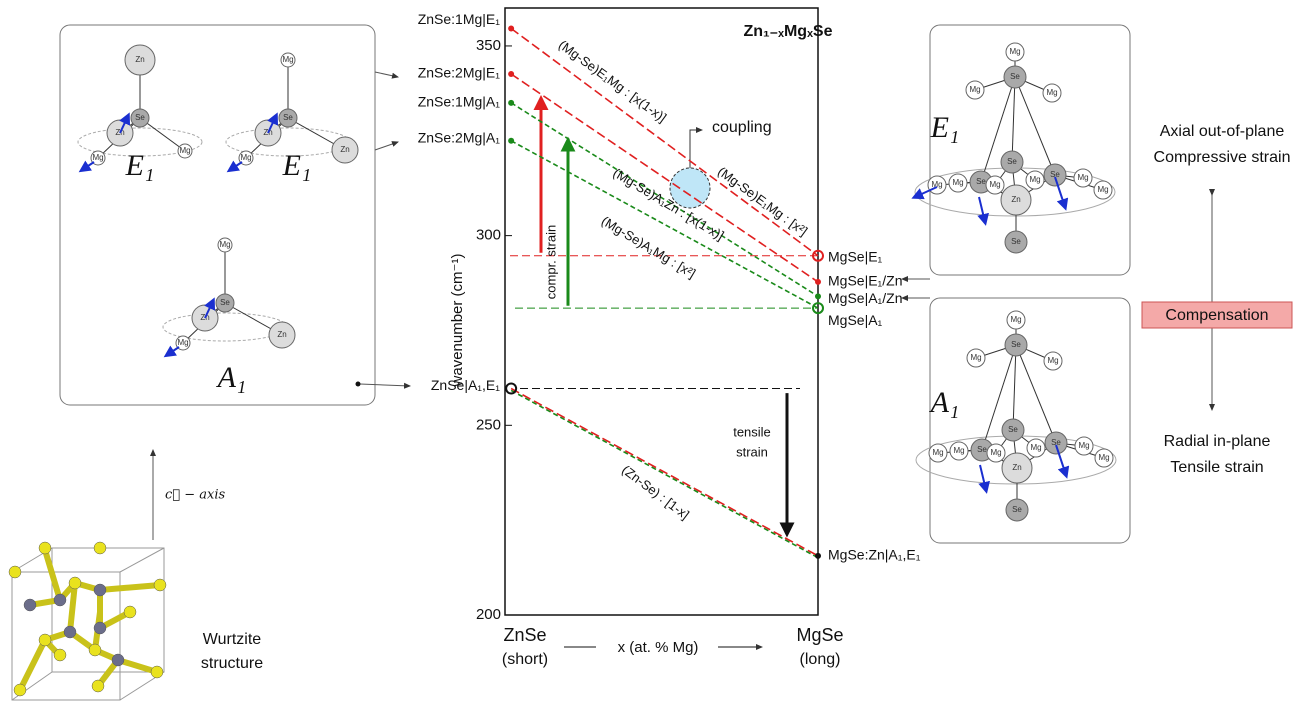 This screenshot has width=1311, height=707. I want to click on chart-title: Zn₁₋ₓMgₓSe, so click(788, 31).